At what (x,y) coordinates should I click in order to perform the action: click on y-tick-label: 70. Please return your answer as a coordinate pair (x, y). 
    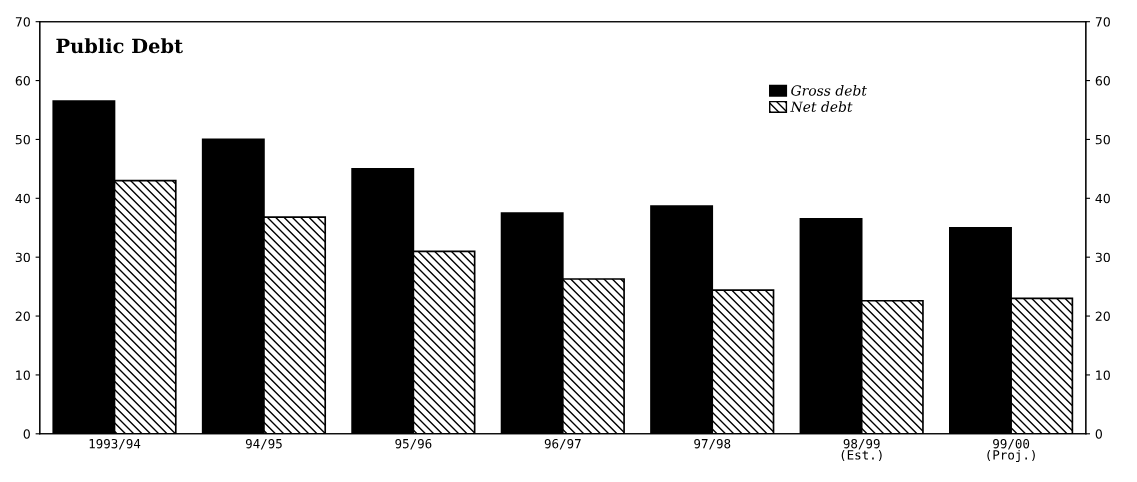
    Looking at the image, I should click on (22, 22).